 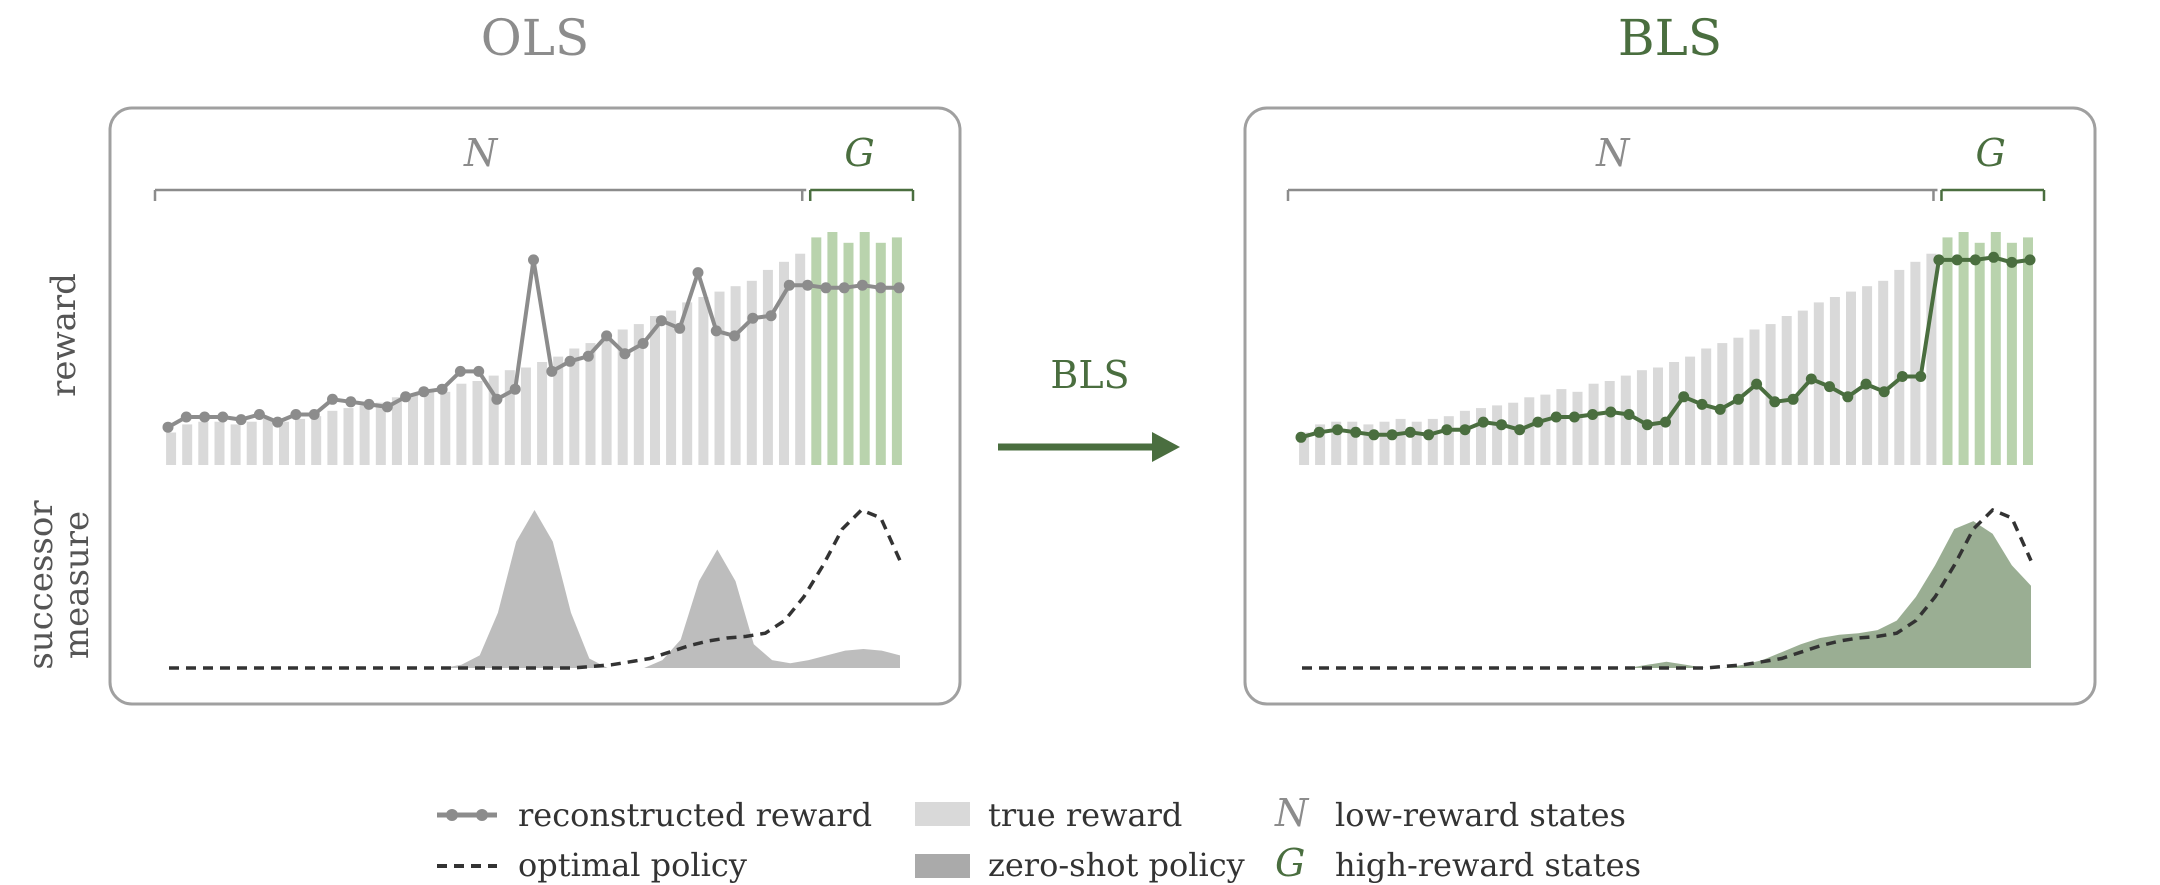 What do you see at coordinates (942, 866) in the screenshot?
I see `legend-zero-shot-swatch` at bounding box center [942, 866].